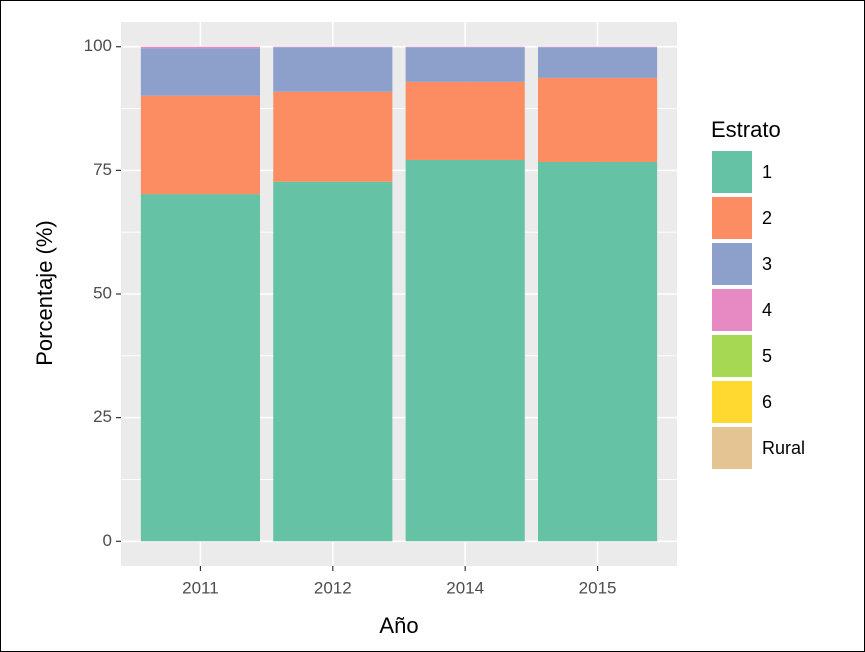 This screenshot has height=652, width=865. What do you see at coordinates (98, 45) in the screenshot?
I see `y-tick-label: 100` at bounding box center [98, 45].